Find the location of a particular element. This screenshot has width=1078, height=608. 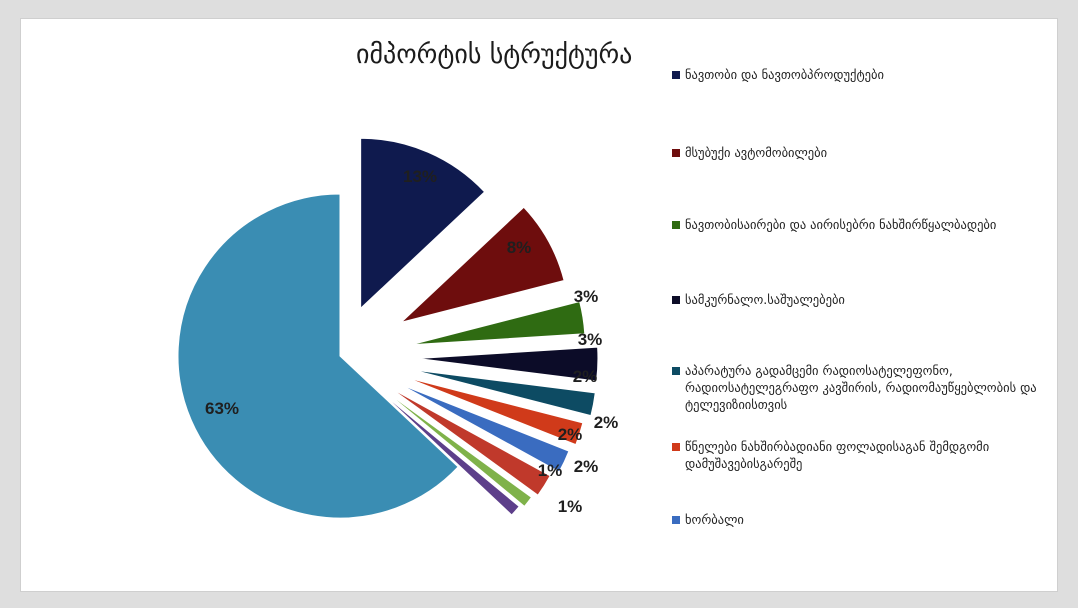

legend-item: ხორბალი is located at coordinates (857, 519).